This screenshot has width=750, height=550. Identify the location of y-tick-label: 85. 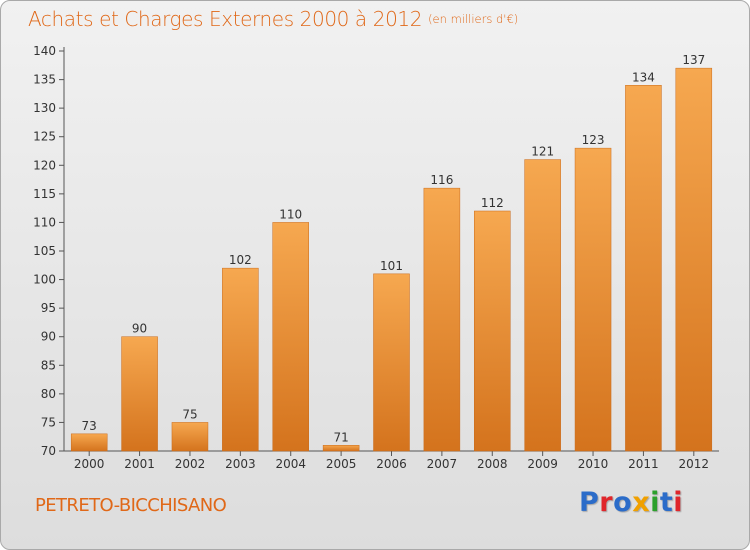
(48, 365).